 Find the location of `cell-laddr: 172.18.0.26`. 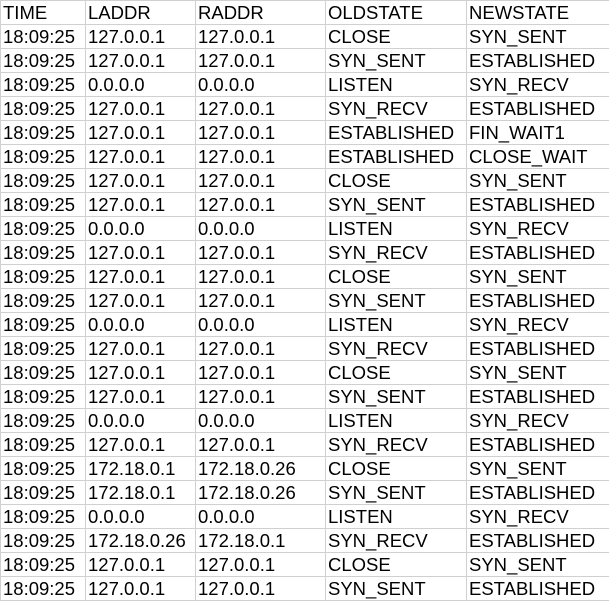

cell-laddr: 172.18.0.26 is located at coordinates (140, 540).